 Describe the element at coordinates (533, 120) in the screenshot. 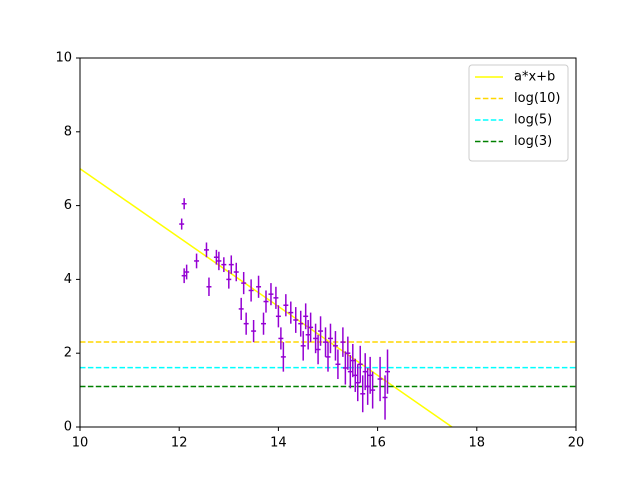

I see `legend-label: log(5)` at that location.